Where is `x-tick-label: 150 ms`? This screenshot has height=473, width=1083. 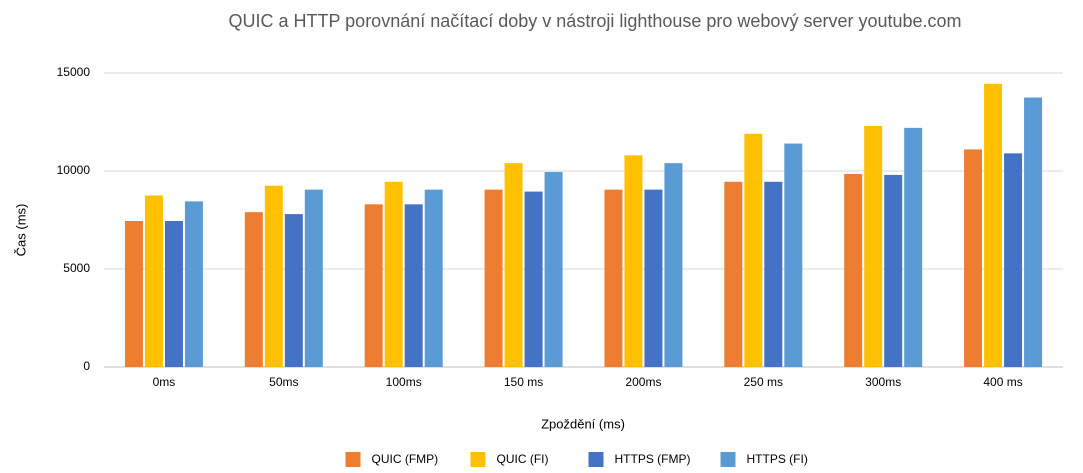 x-tick-label: 150 ms is located at coordinates (523, 382).